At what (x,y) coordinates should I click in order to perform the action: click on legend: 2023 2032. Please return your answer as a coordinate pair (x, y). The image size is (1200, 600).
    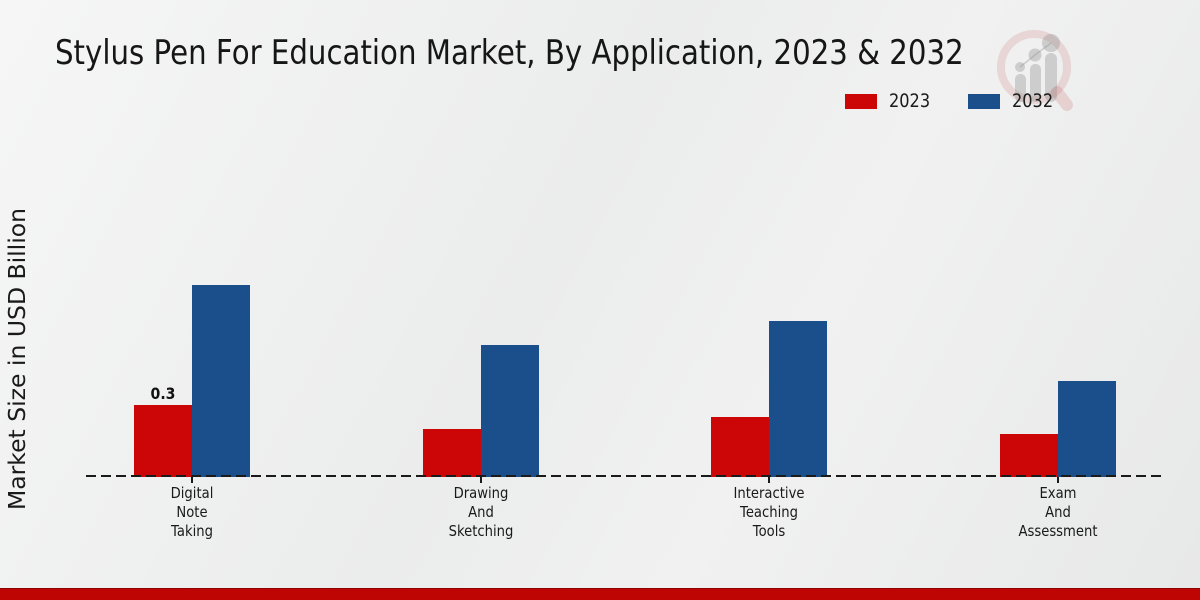
    Looking at the image, I should click on (953, 101).